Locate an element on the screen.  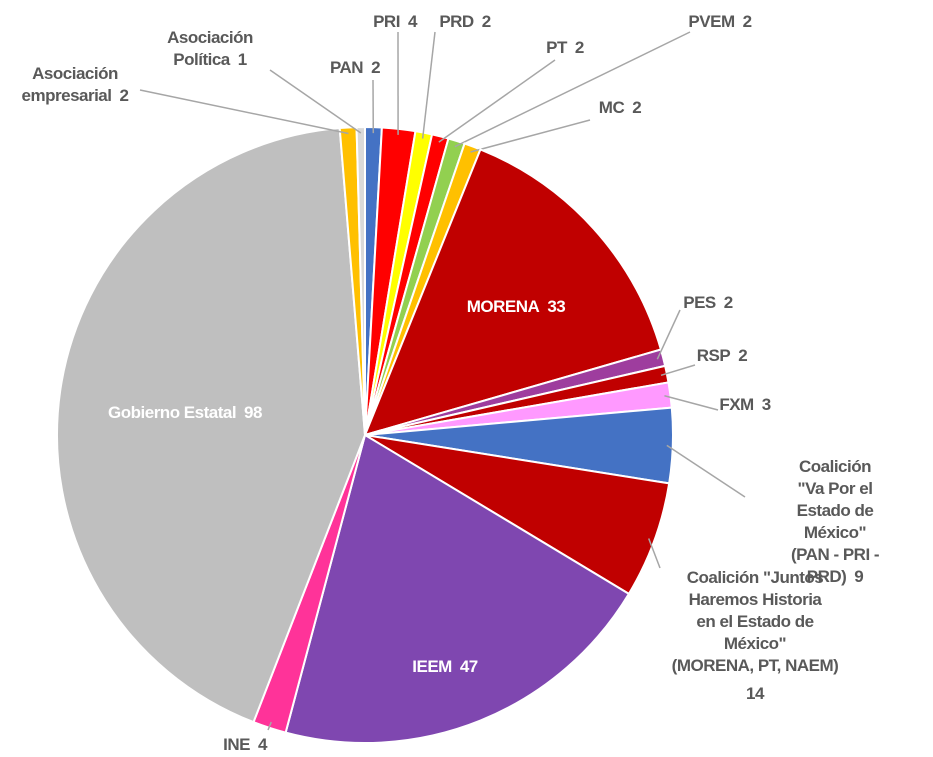
category-name: PRI is located at coordinates (386, 21).